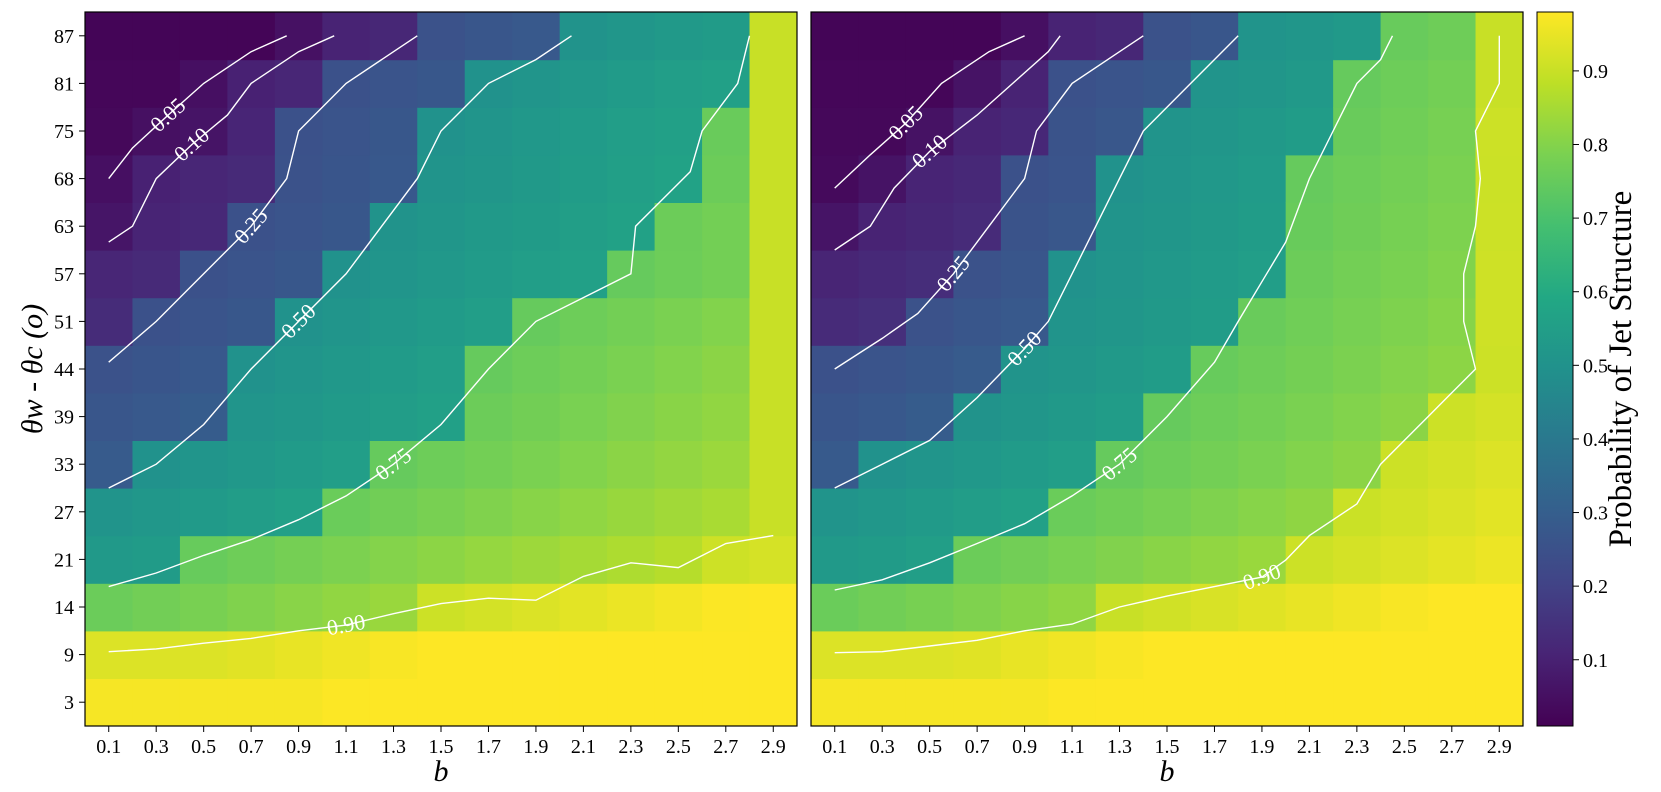 This screenshot has width=1661, height=792. I want to click on colorbar-tick-label: 0.2, so click(1595, 587).